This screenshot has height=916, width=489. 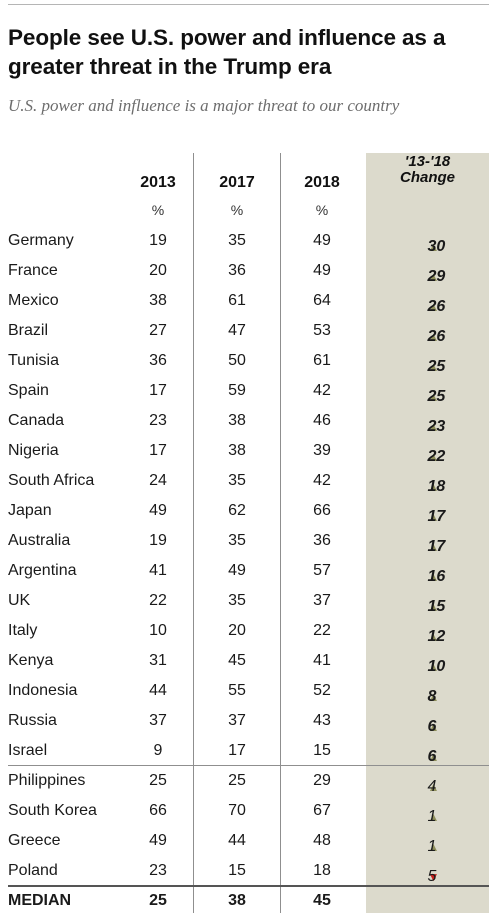 I want to click on change-header-years: '13-'18, so click(x=427, y=161).